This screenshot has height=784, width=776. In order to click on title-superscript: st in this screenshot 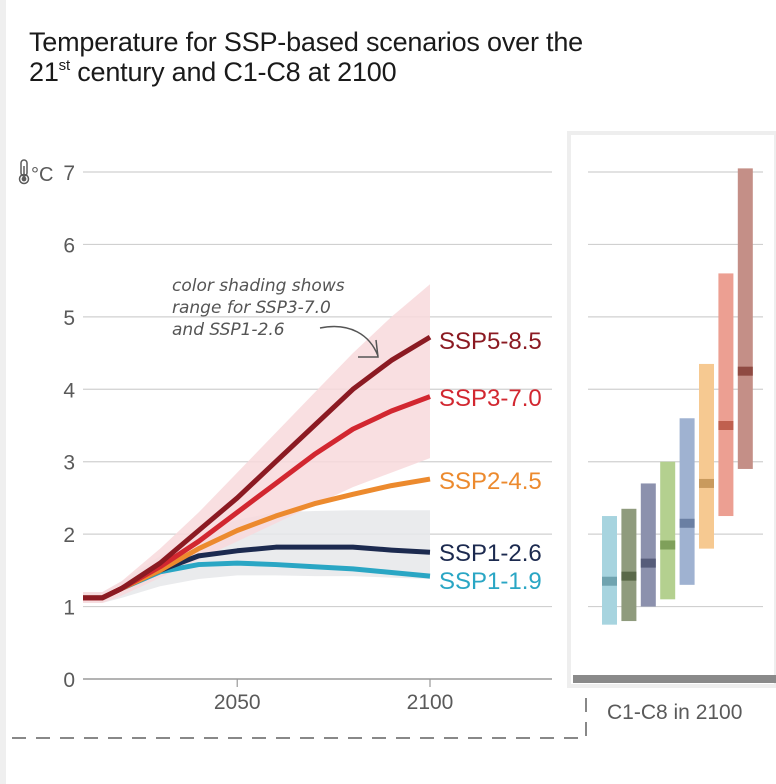, I will do `click(64, 65)`.